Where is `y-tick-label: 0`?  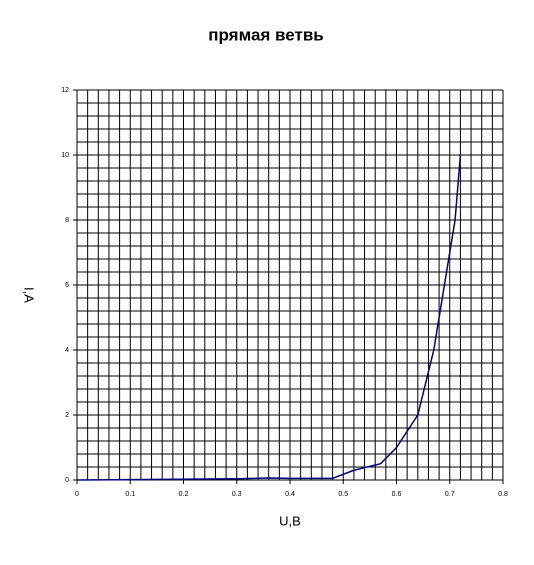
y-tick-label: 0 is located at coordinates (67, 480).